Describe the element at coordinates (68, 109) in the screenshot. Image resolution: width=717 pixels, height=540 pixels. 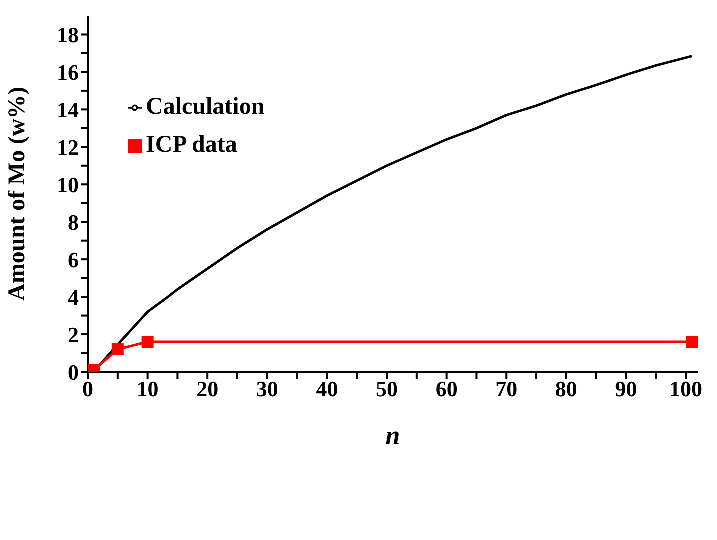
I see `y-tick-label: 14` at that location.